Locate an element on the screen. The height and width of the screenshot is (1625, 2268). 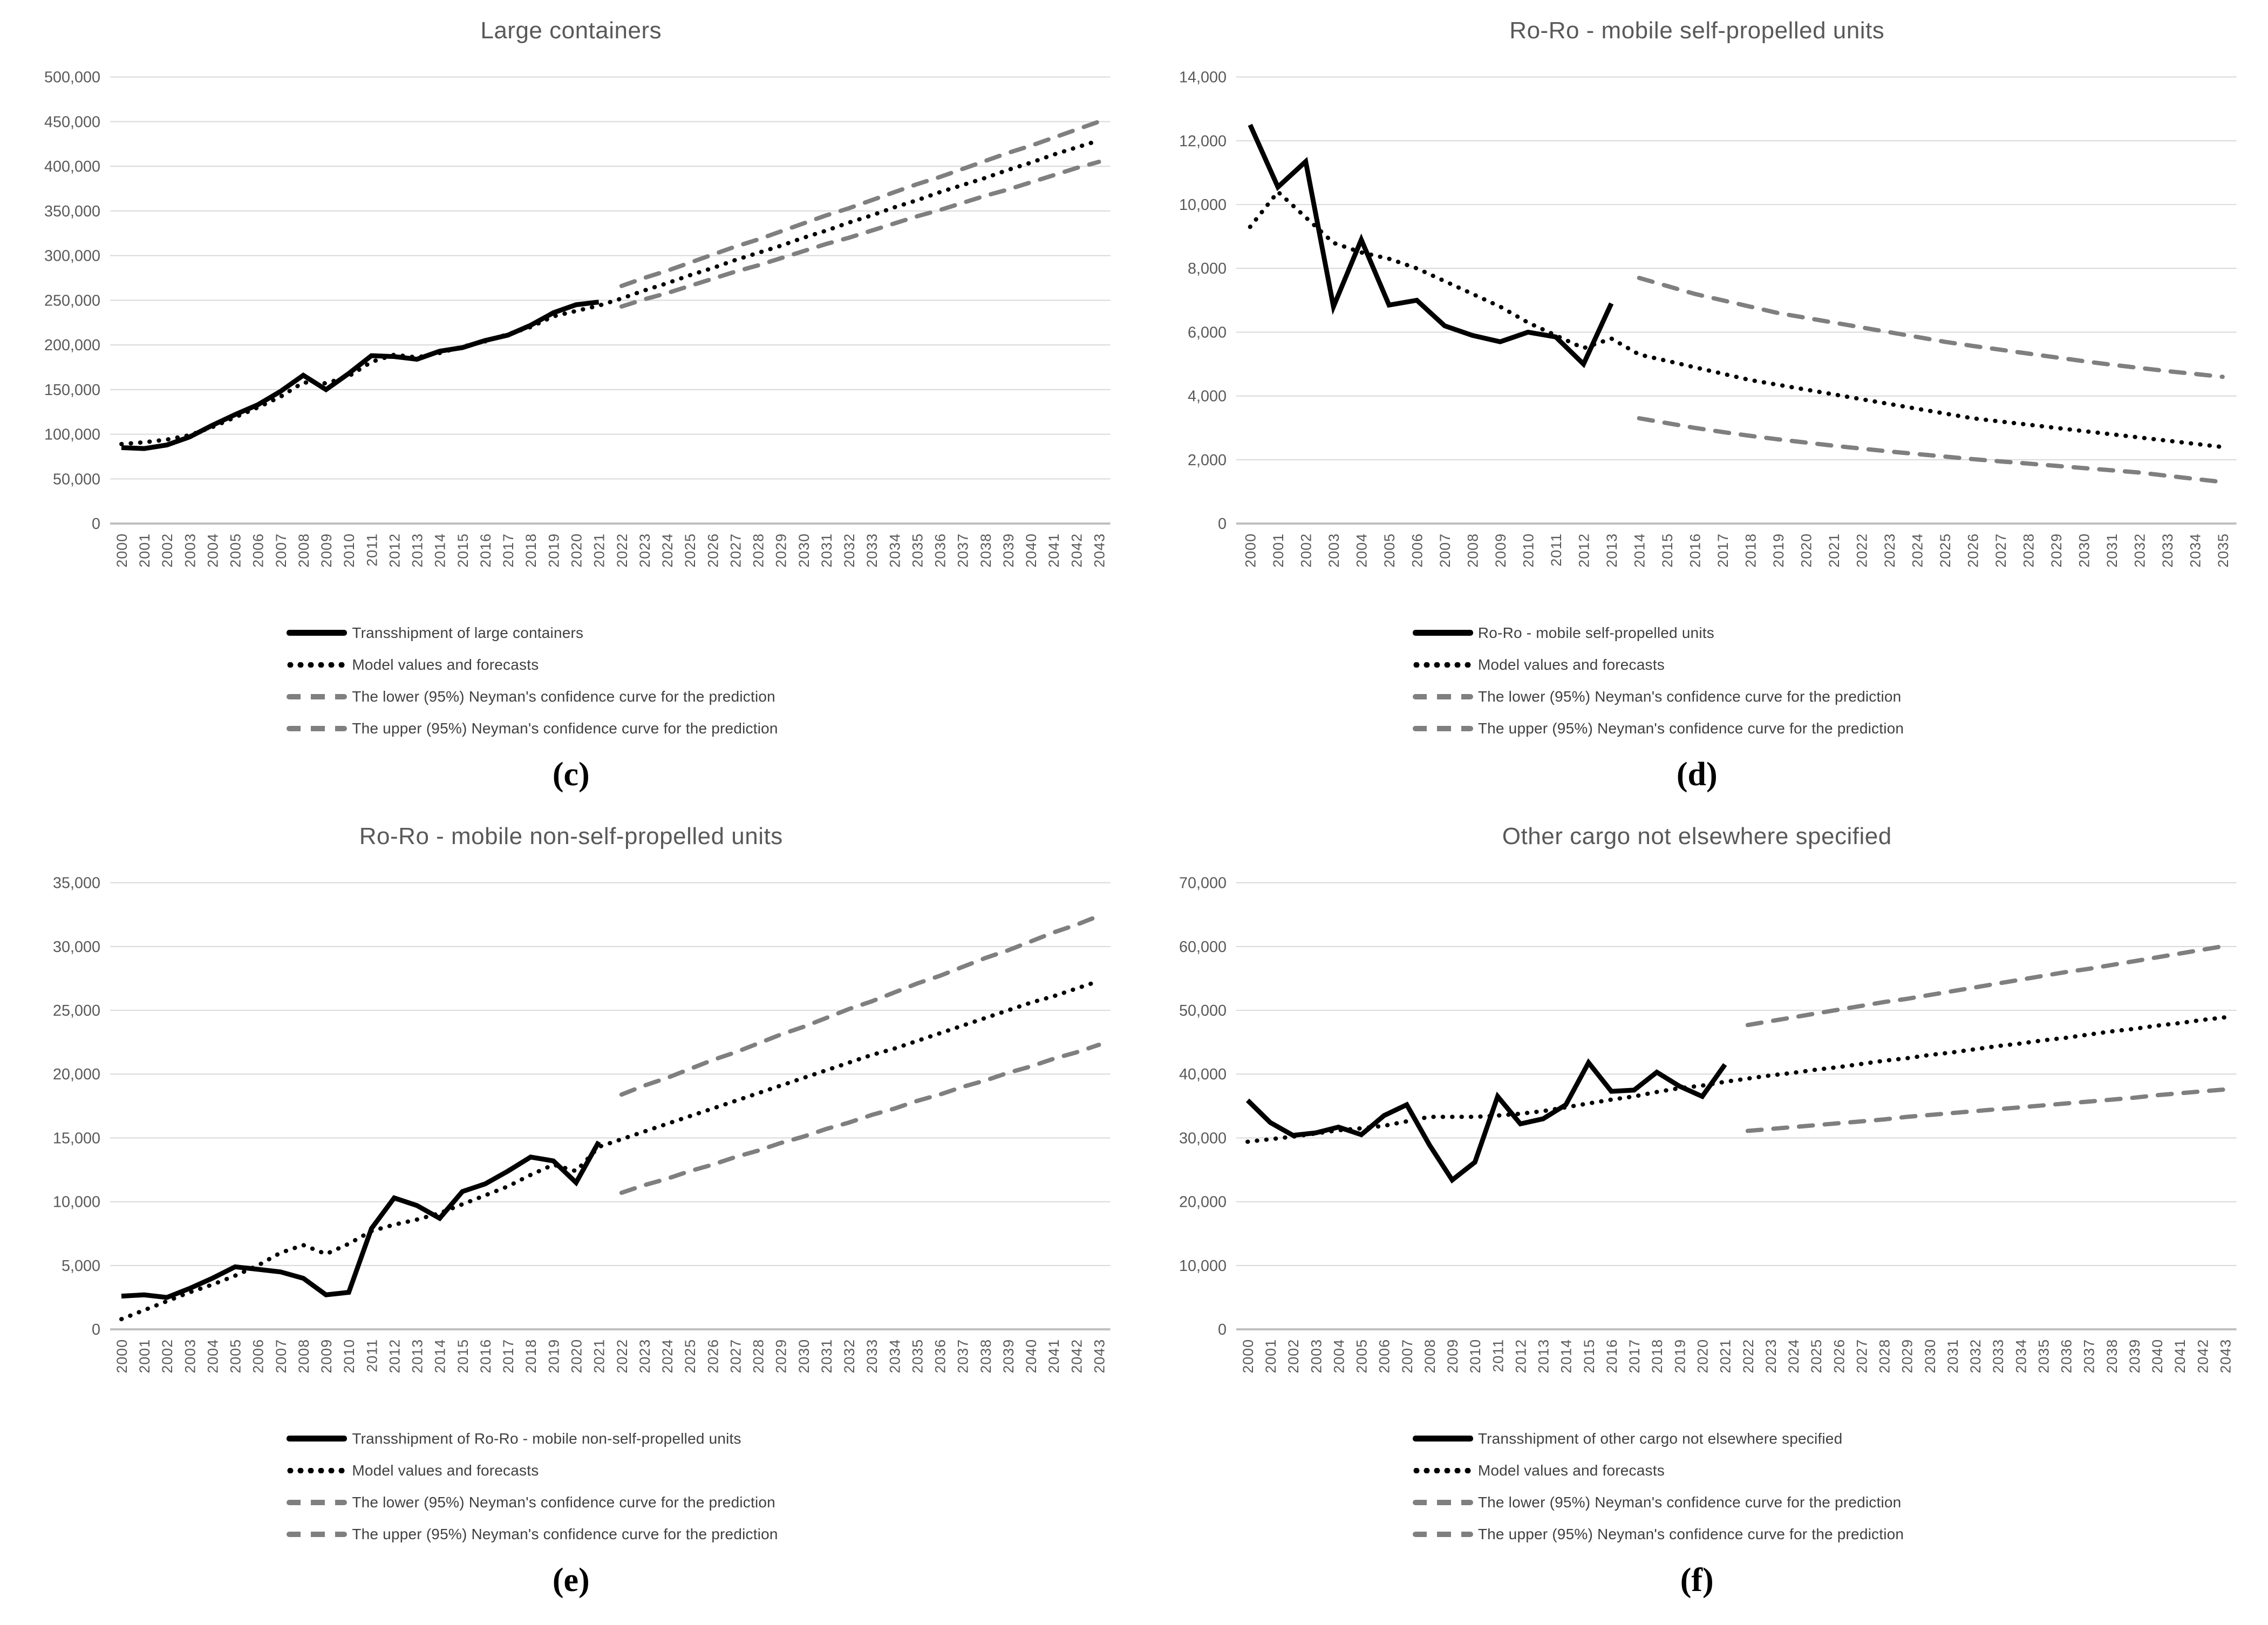
svg-text: 10,000 is located at coordinates (1202, 1266).